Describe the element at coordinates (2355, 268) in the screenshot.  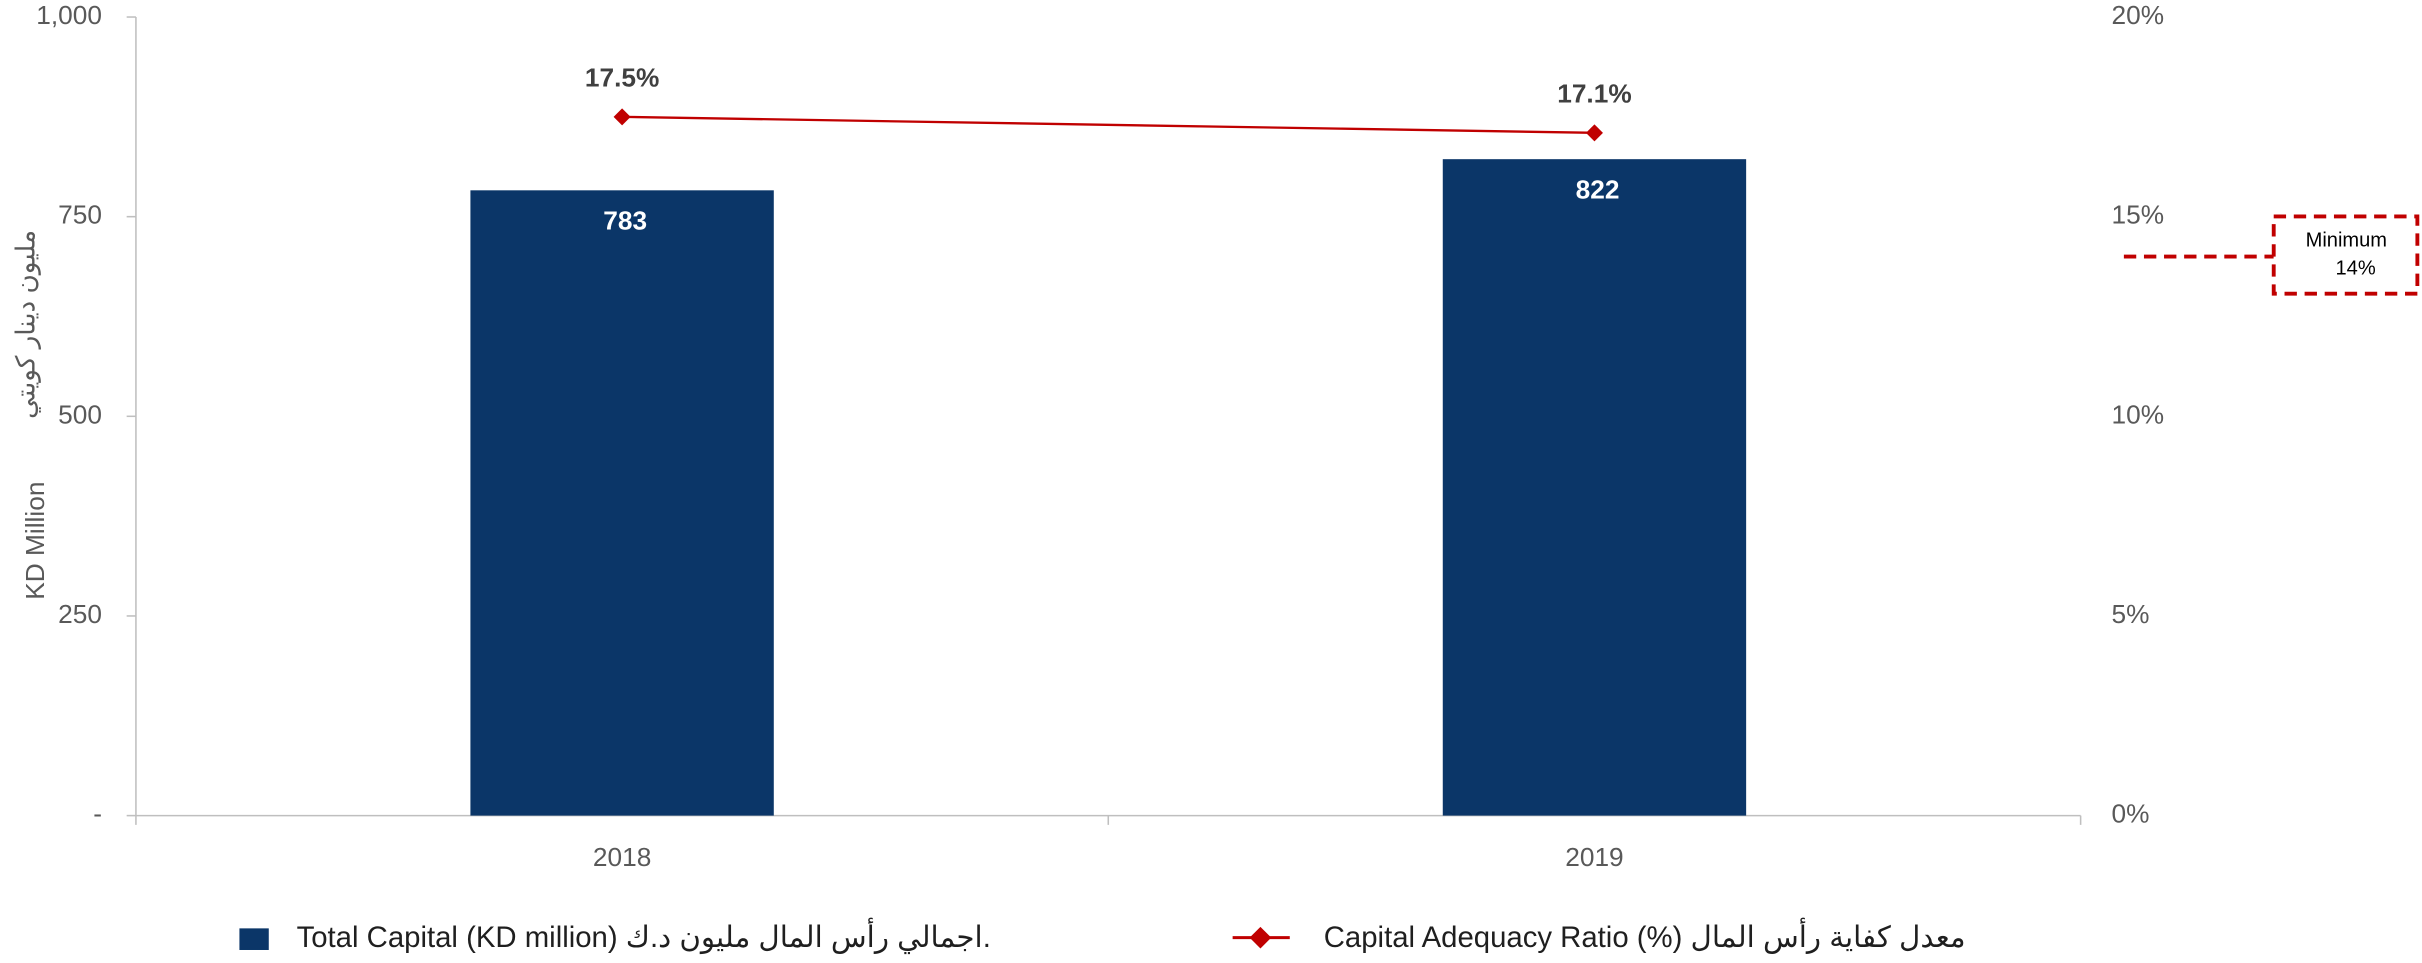
I see `threshold-label: 14%` at that location.